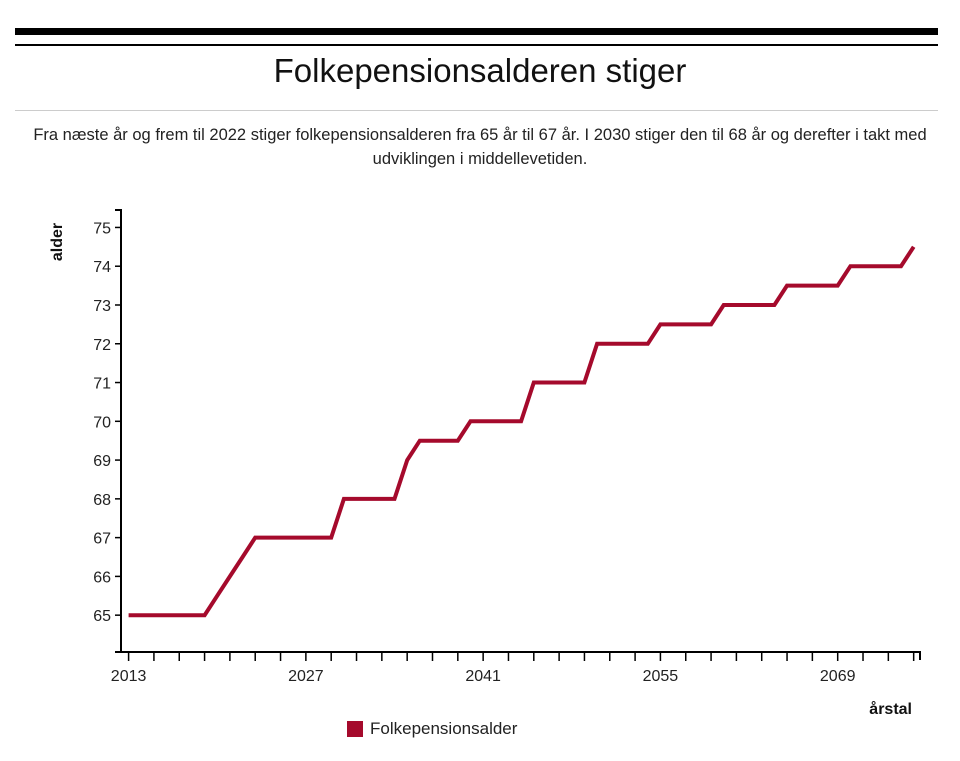 This screenshot has width=960, height=761. What do you see at coordinates (355, 729) in the screenshot?
I see `legend-swatch` at bounding box center [355, 729].